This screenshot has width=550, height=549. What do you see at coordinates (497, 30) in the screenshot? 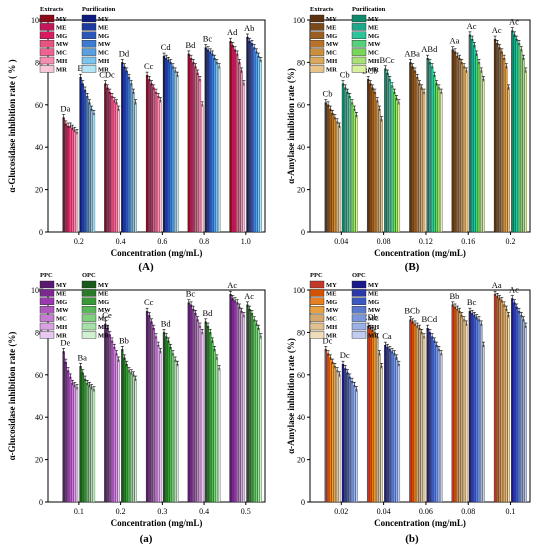
I see `significance-label: Ac` at bounding box center [497, 30].